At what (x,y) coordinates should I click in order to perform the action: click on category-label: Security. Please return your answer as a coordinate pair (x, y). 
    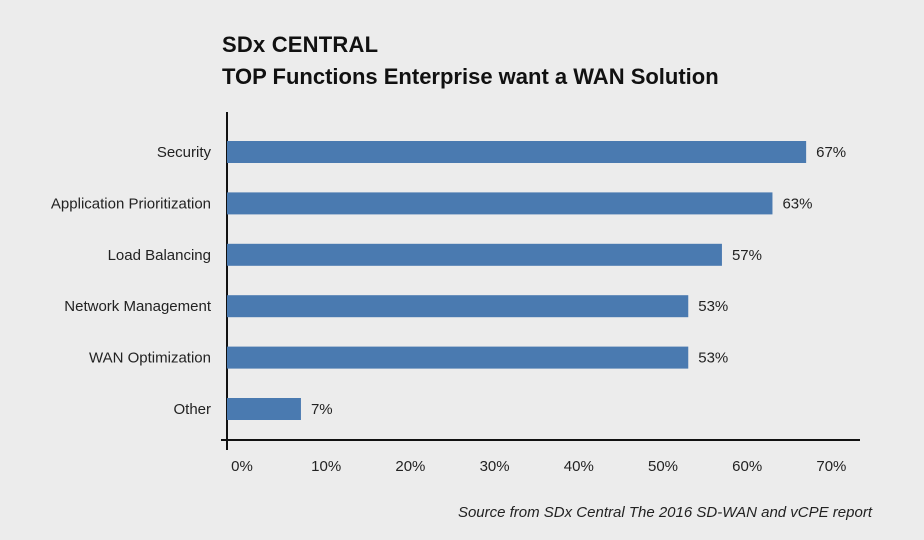
    Looking at the image, I should click on (184, 152).